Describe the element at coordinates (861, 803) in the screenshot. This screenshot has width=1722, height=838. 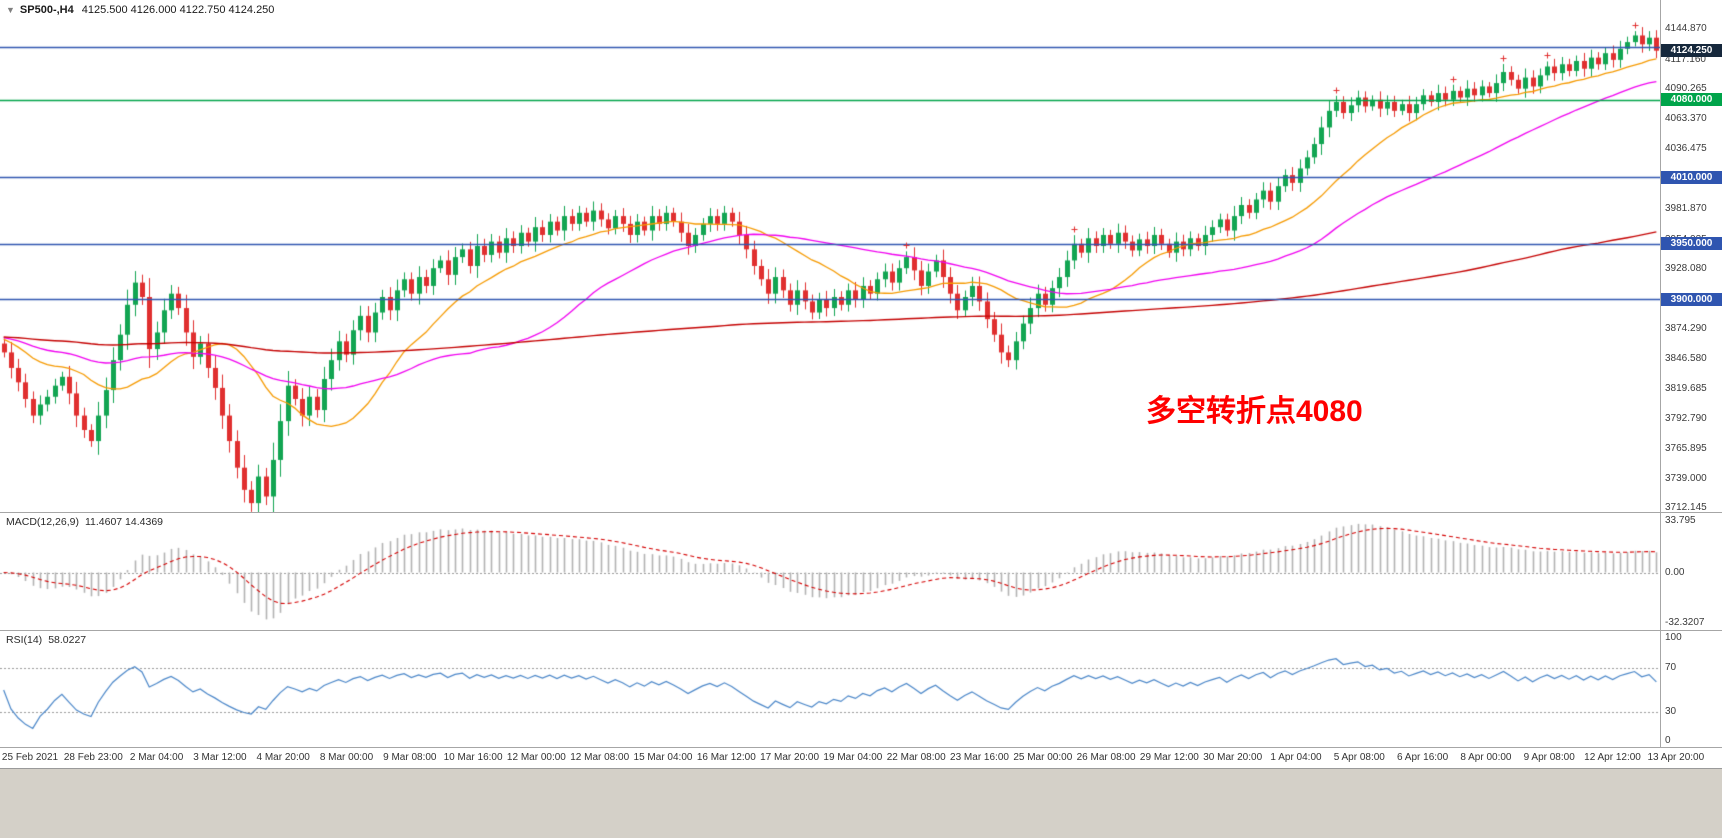
I see `bottom-strip` at that location.